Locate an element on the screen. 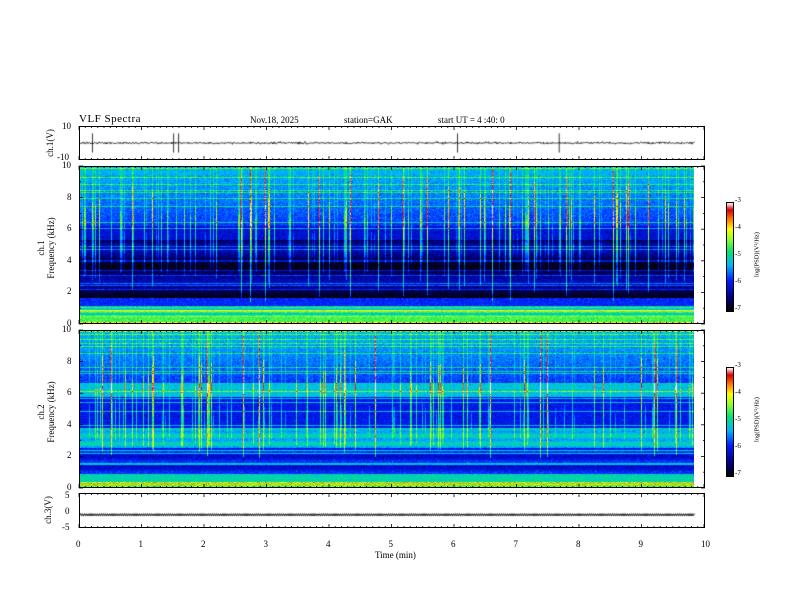 The width and height of the screenshot is (792, 612). ch1-colorbar-tick--5: -5 is located at coordinates (738, 254).